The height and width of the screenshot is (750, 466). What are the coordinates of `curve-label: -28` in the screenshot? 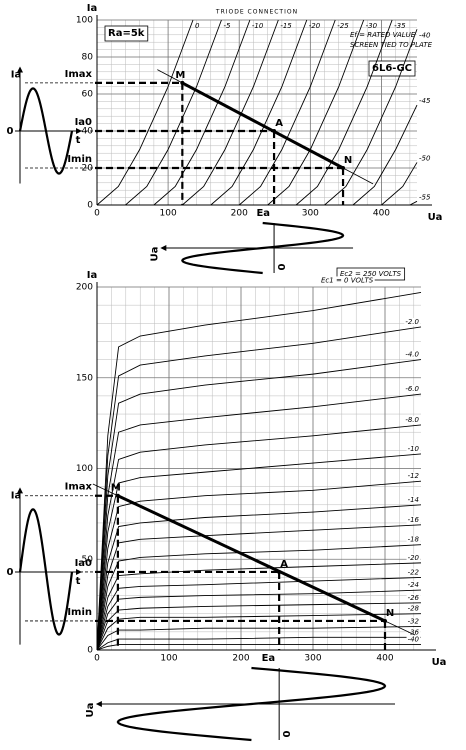 It's located at (414, 609).